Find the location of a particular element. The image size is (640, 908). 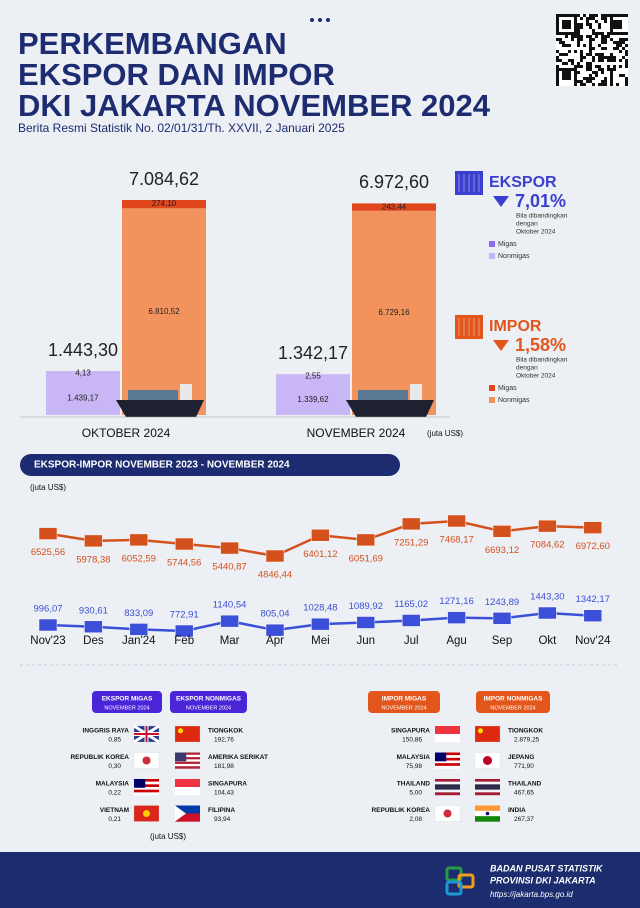

bar-value-label: 1.339,62 is located at coordinates (313, 399).